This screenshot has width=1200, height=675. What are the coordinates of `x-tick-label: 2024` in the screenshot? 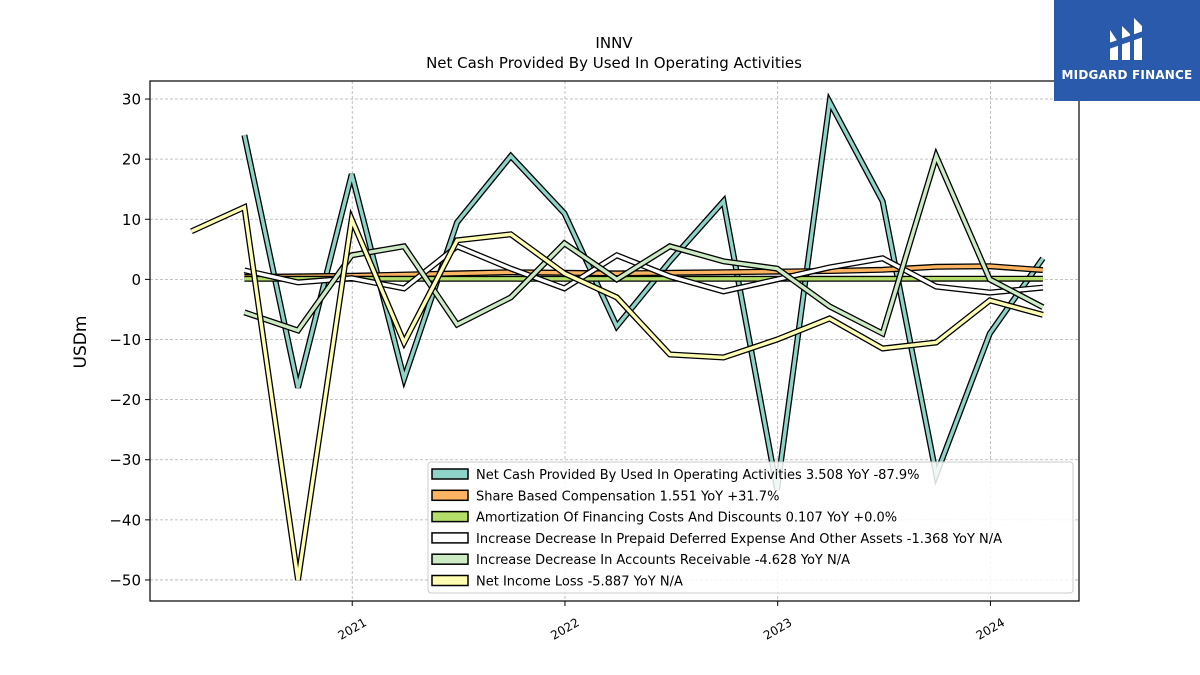 It's located at (990, 628).